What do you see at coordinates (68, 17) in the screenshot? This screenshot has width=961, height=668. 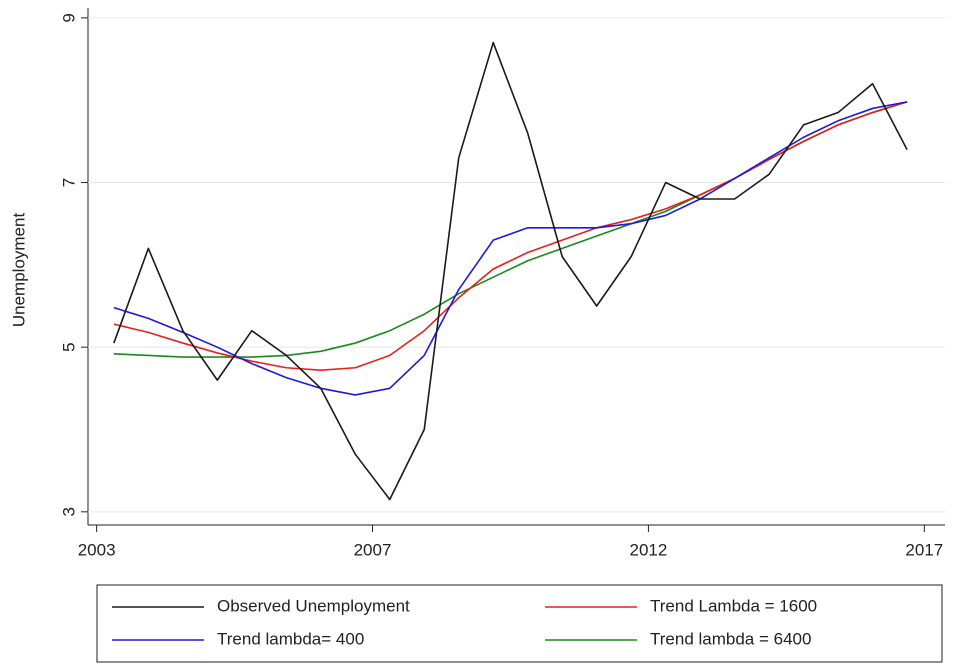 I see `y-tick-label: 9` at bounding box center [68, 17].